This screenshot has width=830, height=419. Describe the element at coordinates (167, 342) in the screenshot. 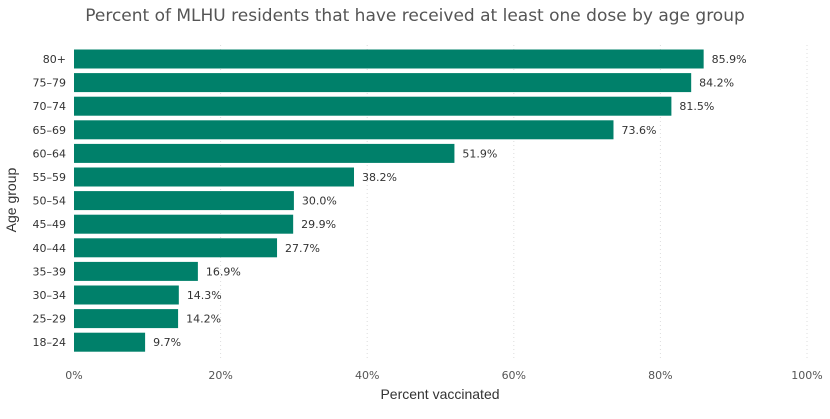

I see `data-label: 9.7%` at that location.